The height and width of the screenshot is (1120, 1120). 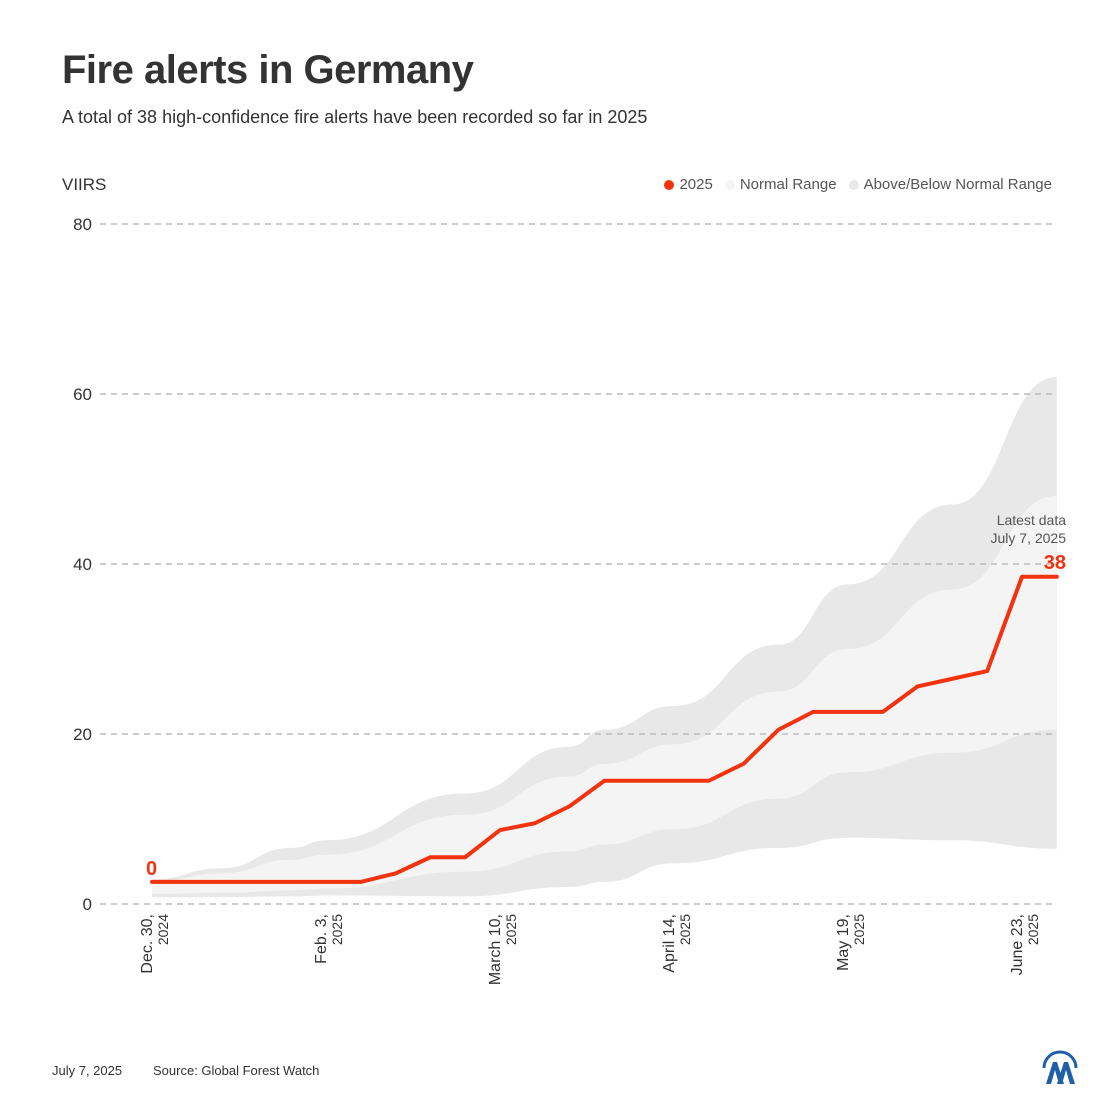 I want to click on aa-logo, so click(x=1060, y=1067).